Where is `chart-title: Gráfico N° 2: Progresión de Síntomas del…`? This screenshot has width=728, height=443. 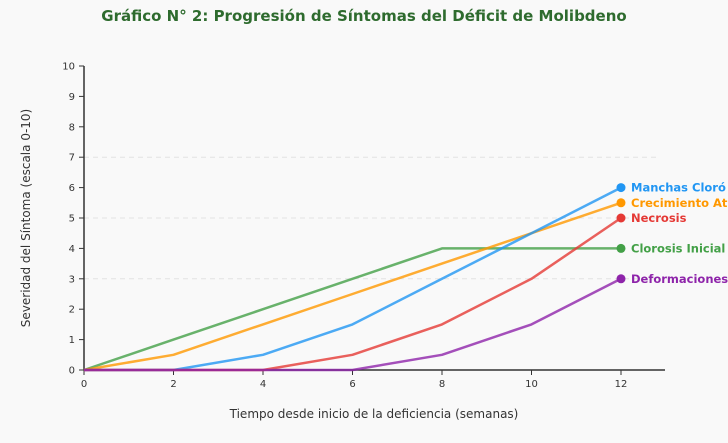 chart-title: Gráfico N° 2: Progresión de Síntomas del… is located at coordinates (364, 16).